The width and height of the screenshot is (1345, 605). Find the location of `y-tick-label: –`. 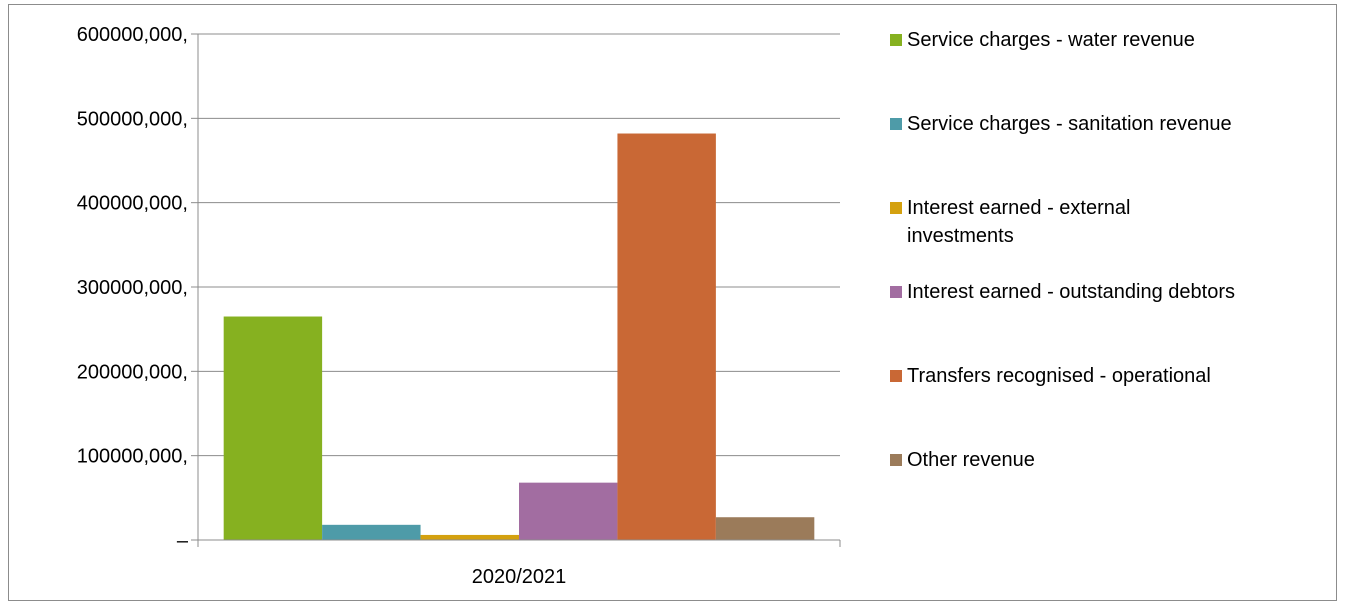

y-tick-label: – is located at coordinates (183, 541).